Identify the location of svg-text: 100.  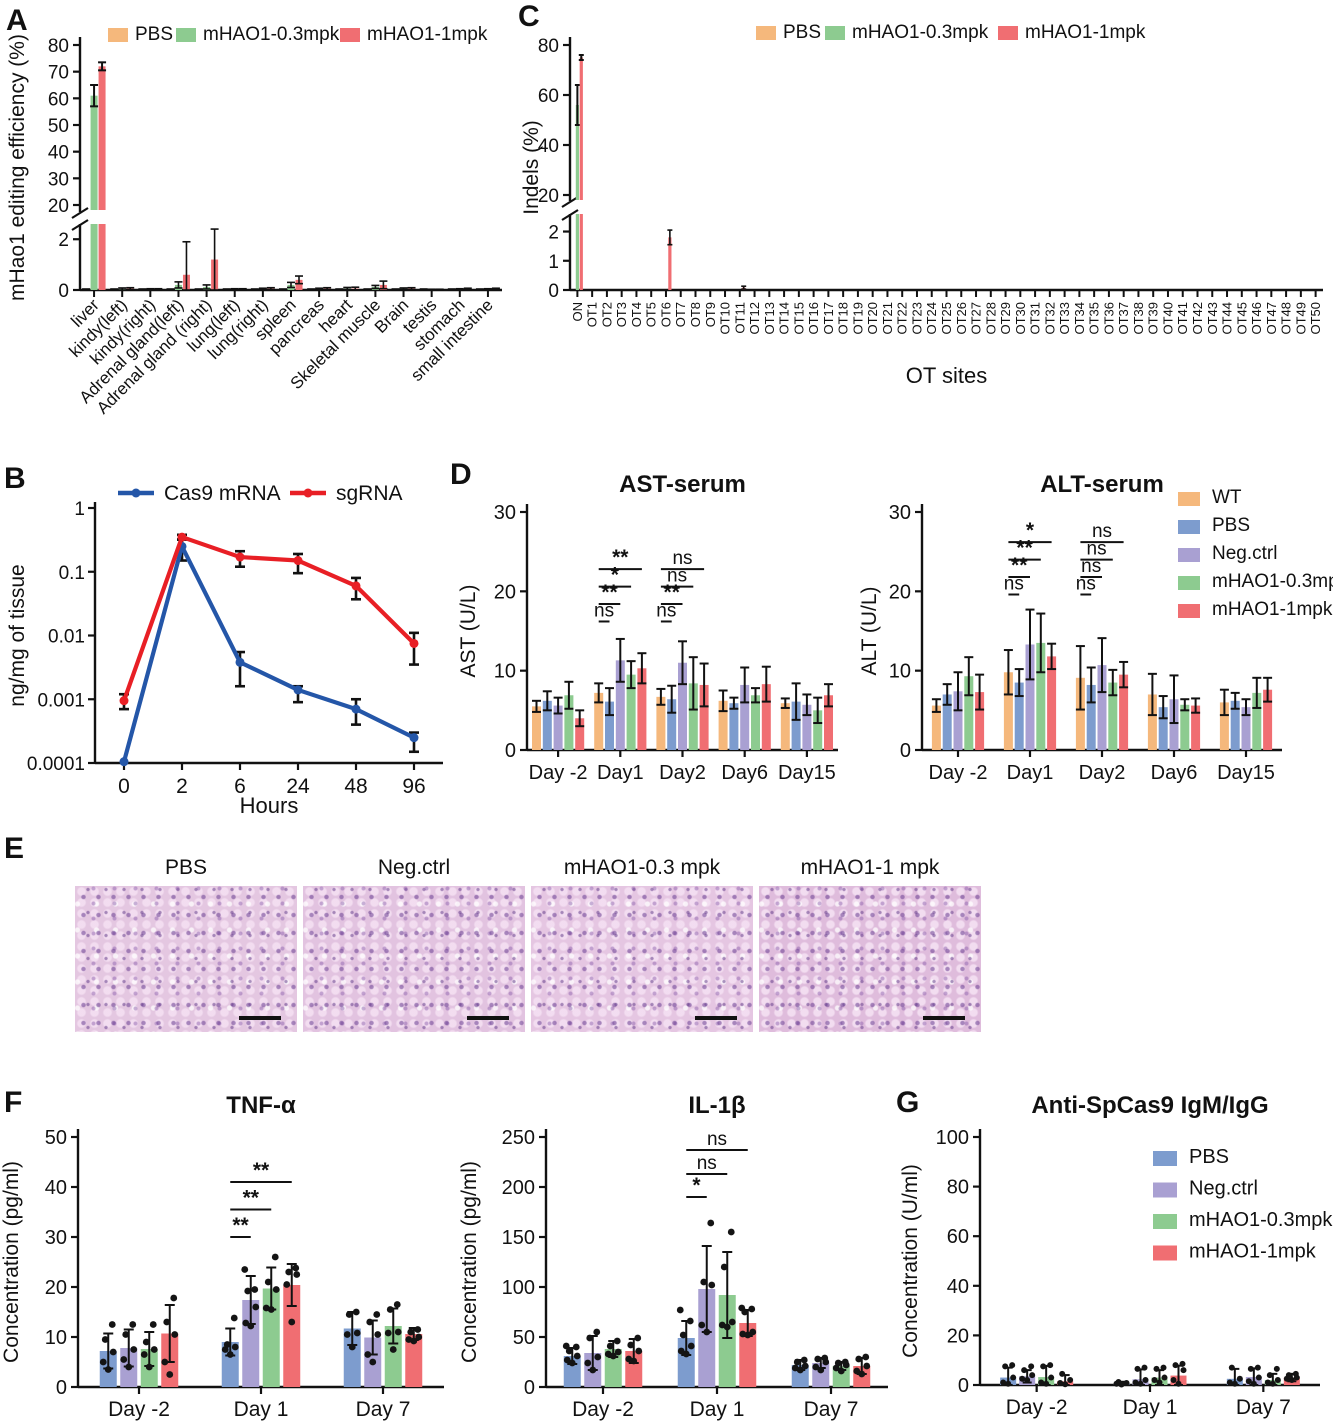
(518, 1288).